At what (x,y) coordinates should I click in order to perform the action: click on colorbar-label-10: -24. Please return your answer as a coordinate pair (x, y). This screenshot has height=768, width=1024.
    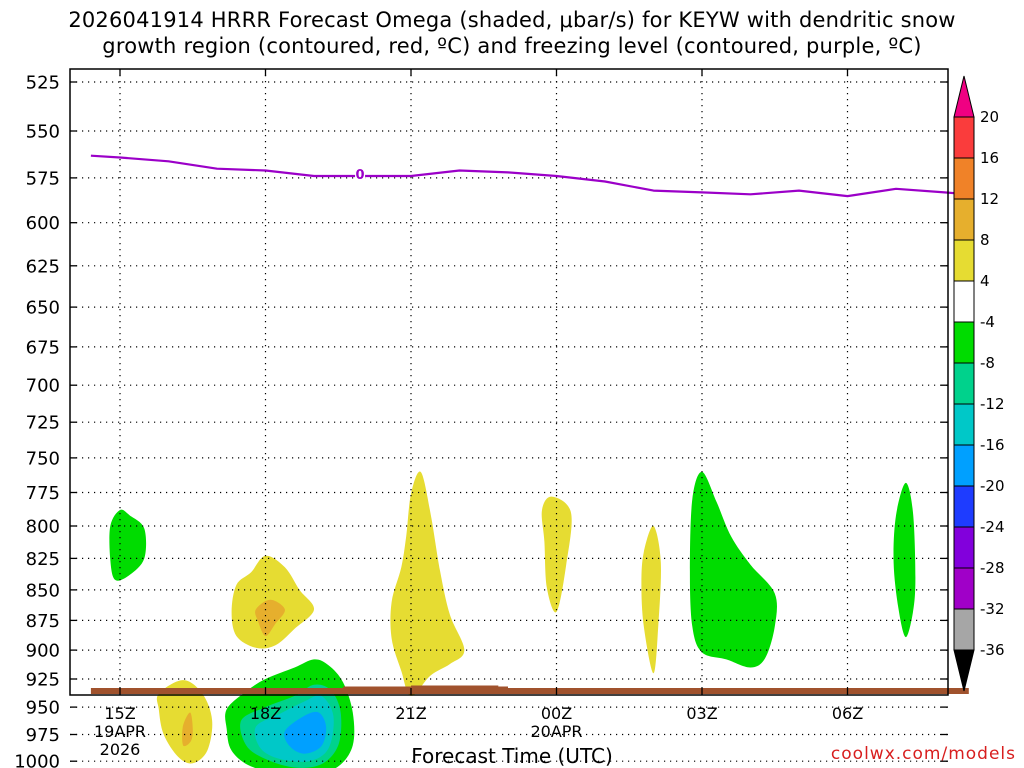
    Looking at the image, I should click on (992, 527).